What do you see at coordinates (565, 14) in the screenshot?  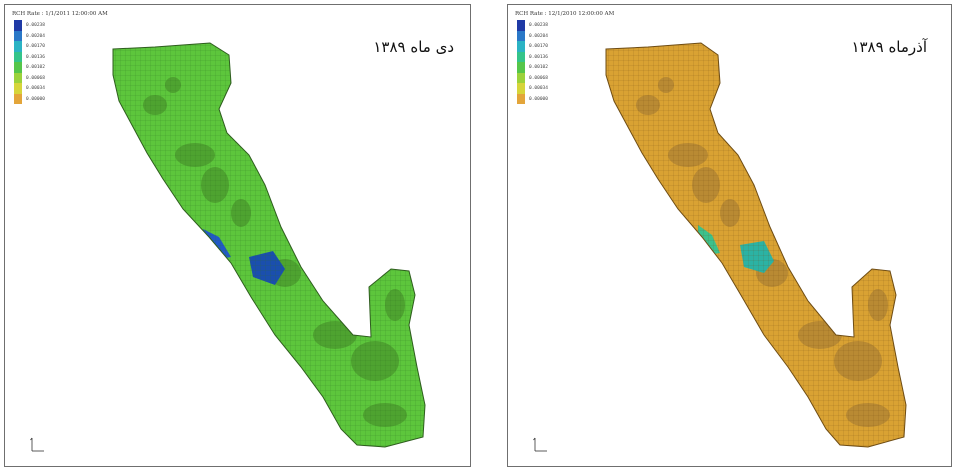 I see `rch-rate-title: RCH Rate : 12/1/2010 12:00:00 AM` at bounding box center [565, 14].